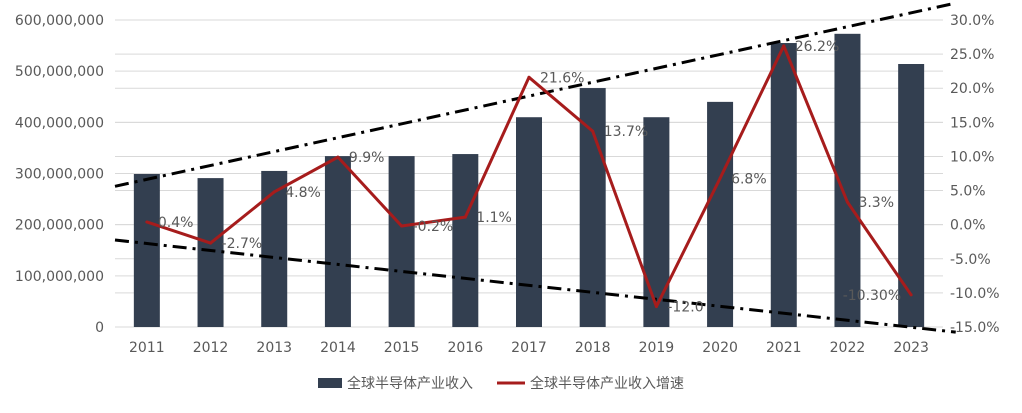 Image resolution: width=1022 pixels, height=413 pixels. Describe the element at coordinates (970, 260) in the screenshot. I see `right-tick-label: -5.0%` at that location.